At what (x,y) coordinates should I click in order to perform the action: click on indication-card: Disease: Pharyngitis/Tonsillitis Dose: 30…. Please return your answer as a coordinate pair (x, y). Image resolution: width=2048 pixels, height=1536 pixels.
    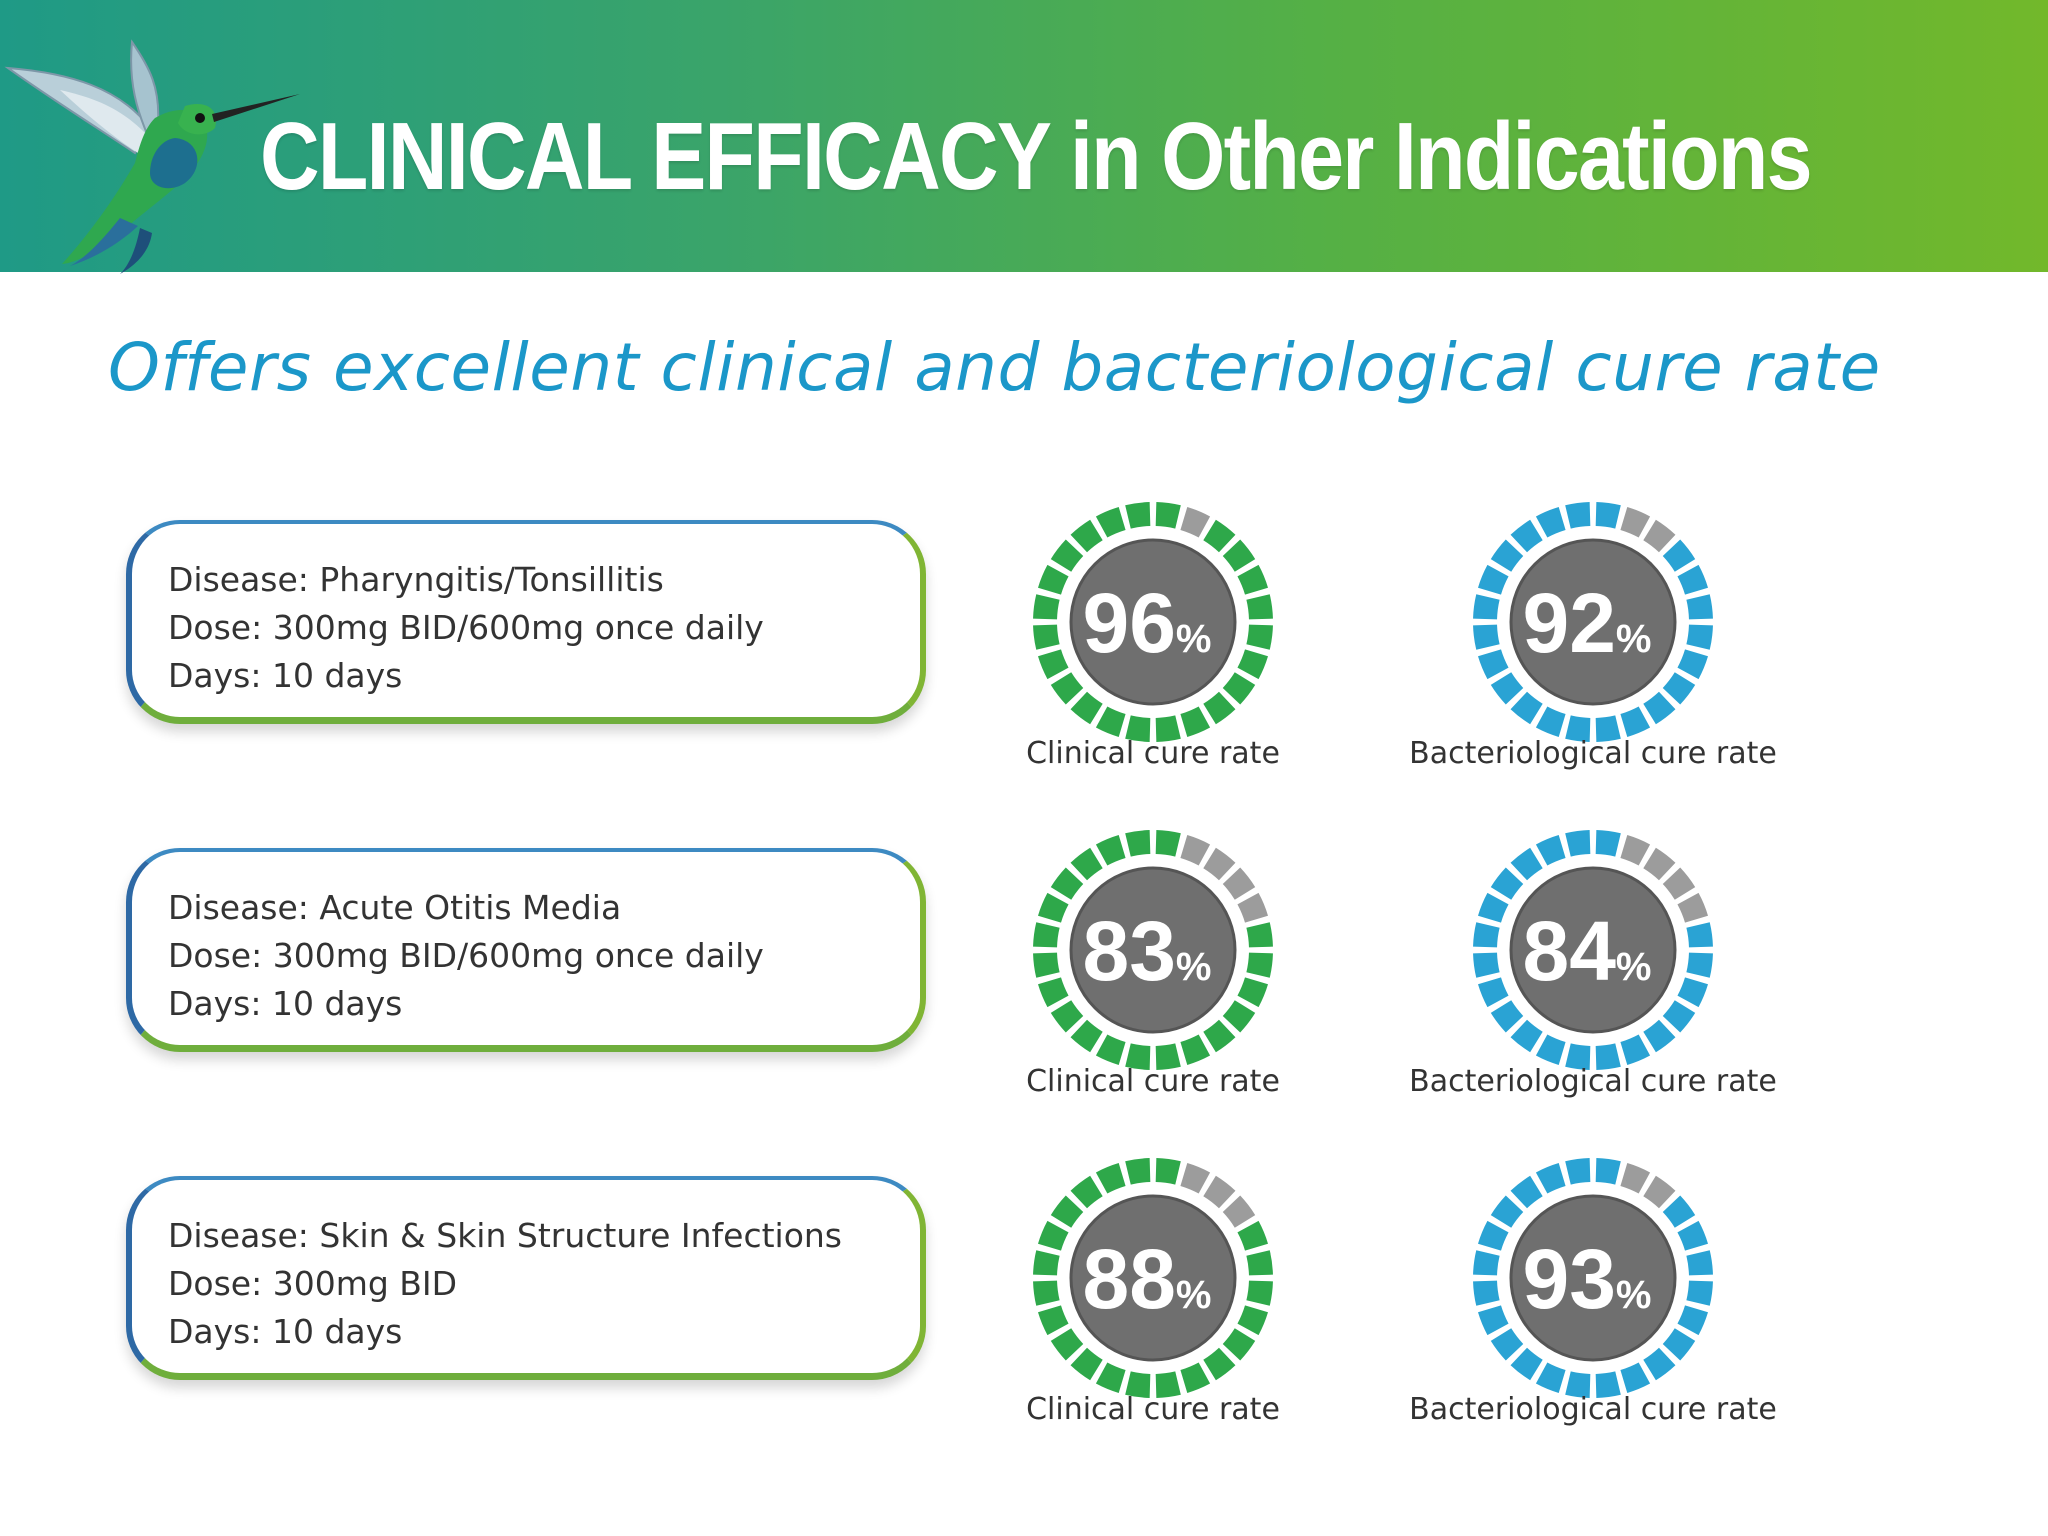
    Looking at the image, I should click on (526, 622).